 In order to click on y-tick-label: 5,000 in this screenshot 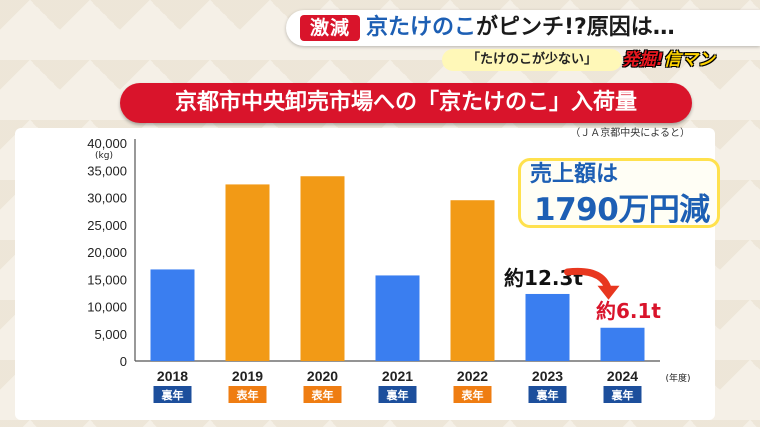, I will do `click(110, 334)`.